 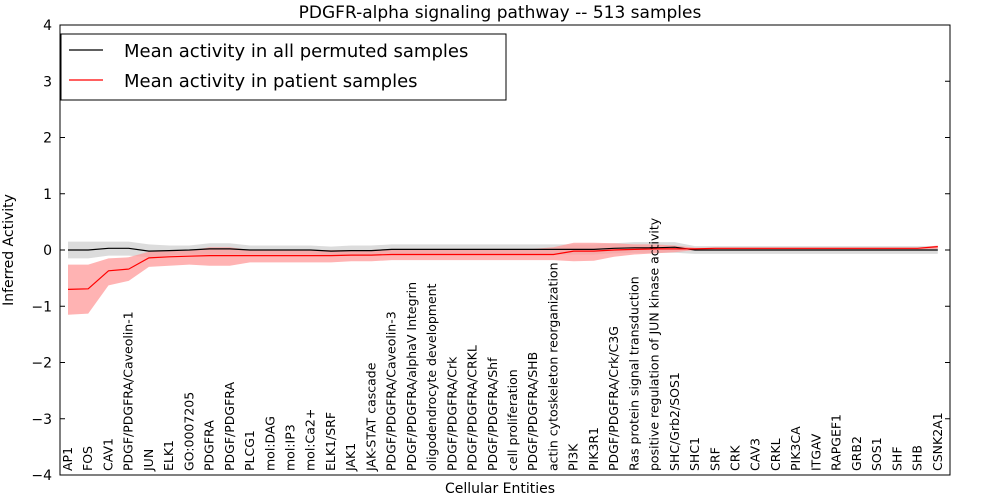 What do you see at coordinates (9, 250) in the screenshot?
I see `y-axis-label: Inferred Activity` at bounding box center [9, 250].